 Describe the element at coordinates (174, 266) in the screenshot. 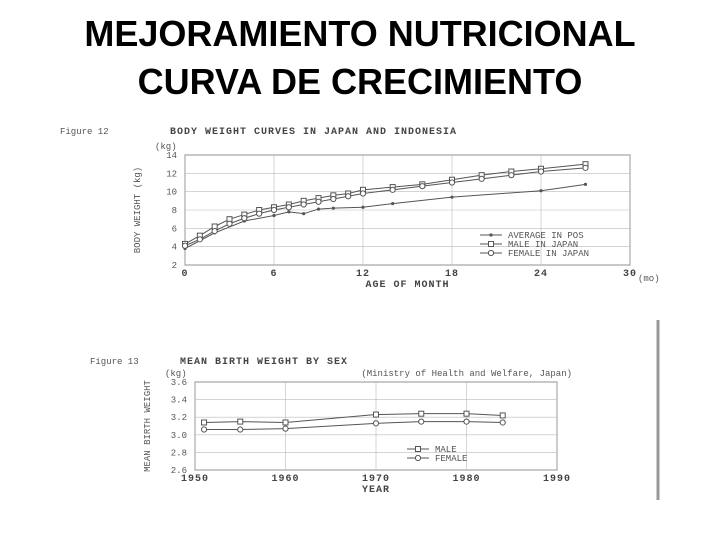

I see `y-tick-label: 2` at that location.